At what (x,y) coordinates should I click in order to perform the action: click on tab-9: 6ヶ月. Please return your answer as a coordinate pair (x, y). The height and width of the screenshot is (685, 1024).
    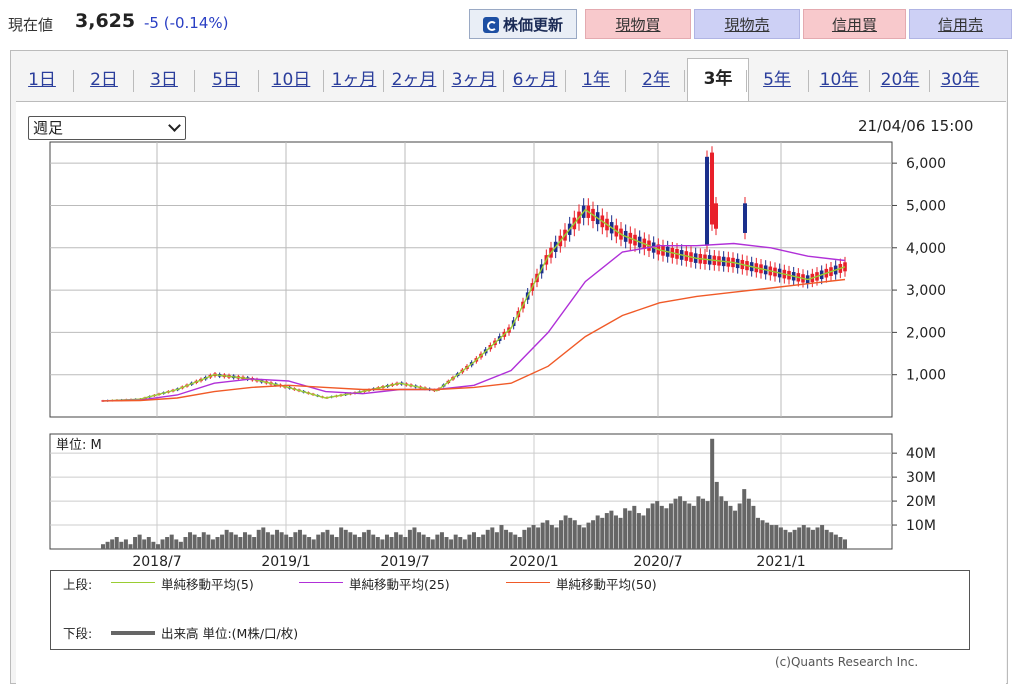
    Looking at the image, I should click on (535, 80).